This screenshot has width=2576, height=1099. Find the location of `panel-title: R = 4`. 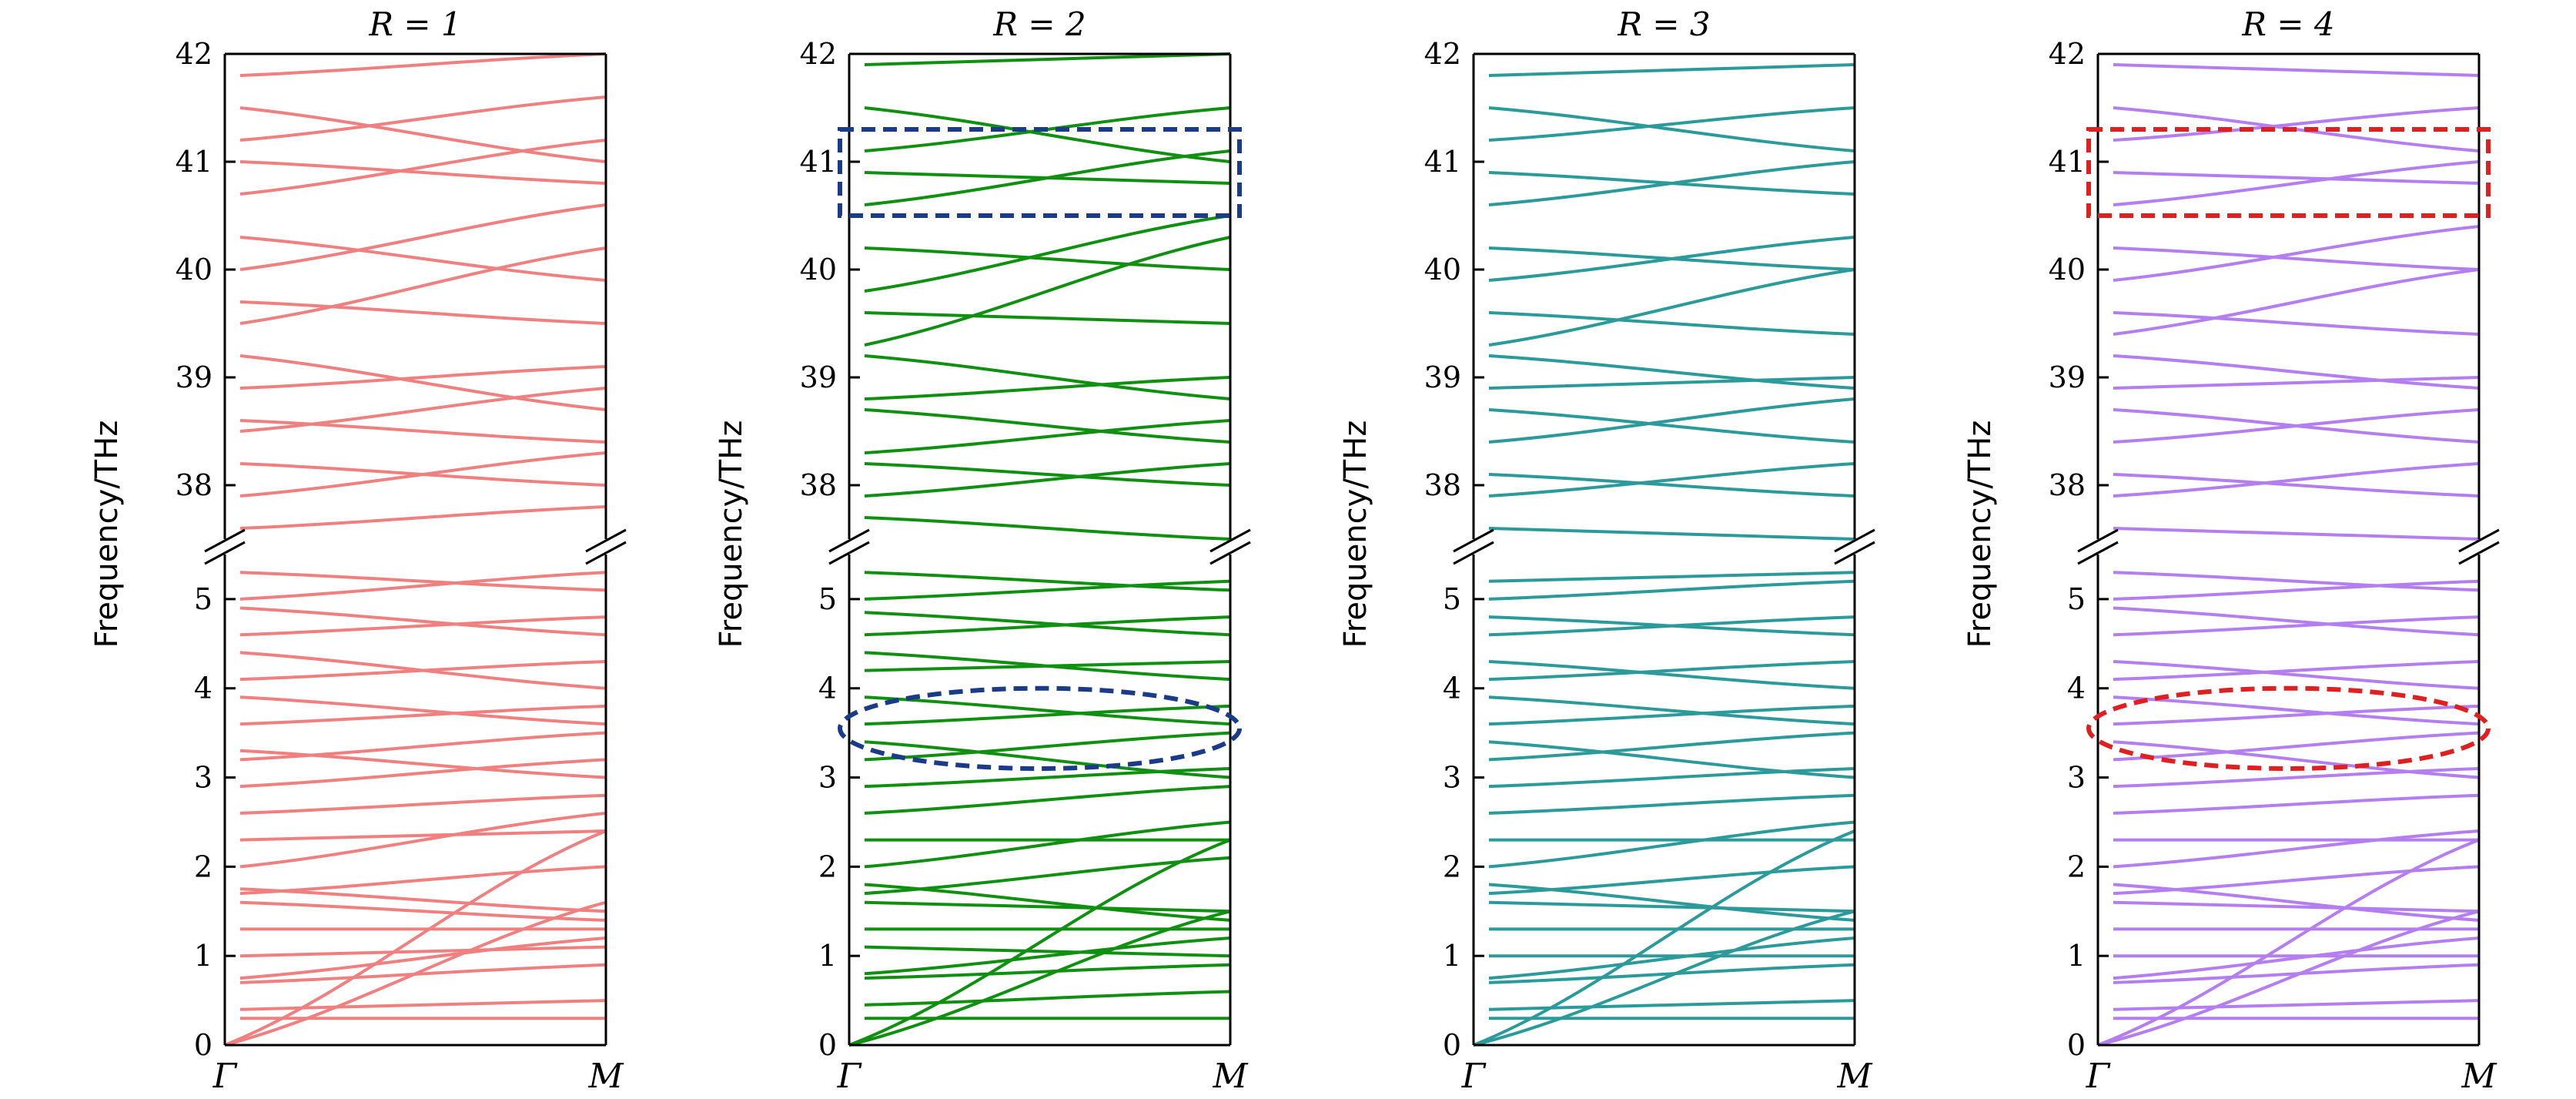

panel-title: R = 4 is located at coordinates (2287, 24).